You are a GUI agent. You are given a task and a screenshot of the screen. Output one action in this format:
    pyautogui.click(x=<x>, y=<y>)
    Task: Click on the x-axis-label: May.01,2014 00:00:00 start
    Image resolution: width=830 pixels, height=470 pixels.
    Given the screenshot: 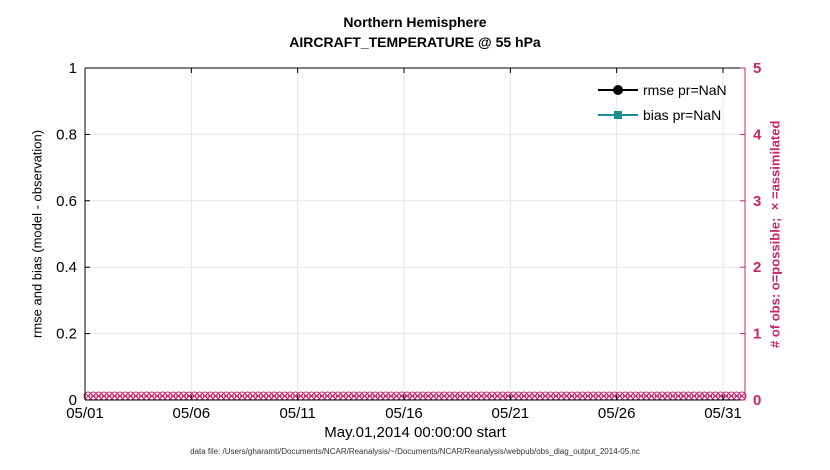 What is the action you would take?
    pyautogui.click(x=415, y=432)
    